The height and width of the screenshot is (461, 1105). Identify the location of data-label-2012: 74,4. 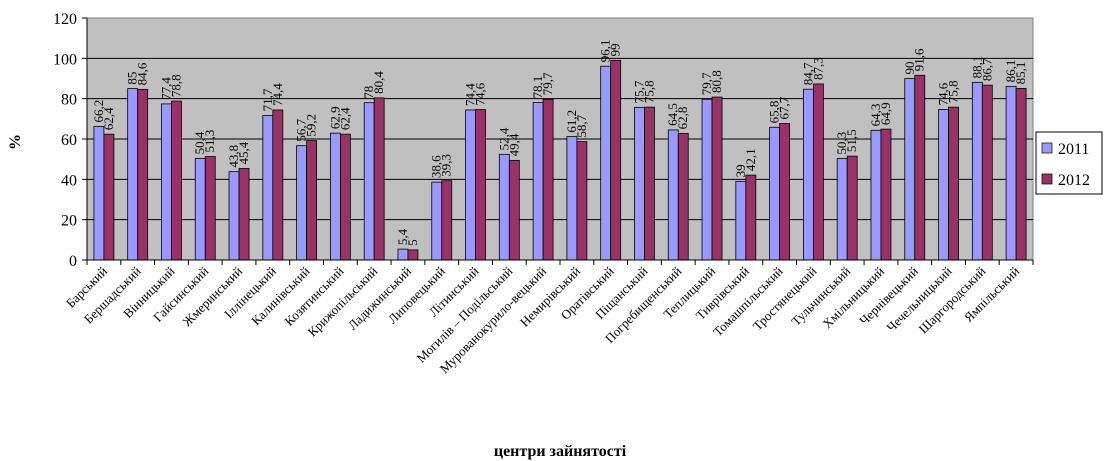
(277, 94).